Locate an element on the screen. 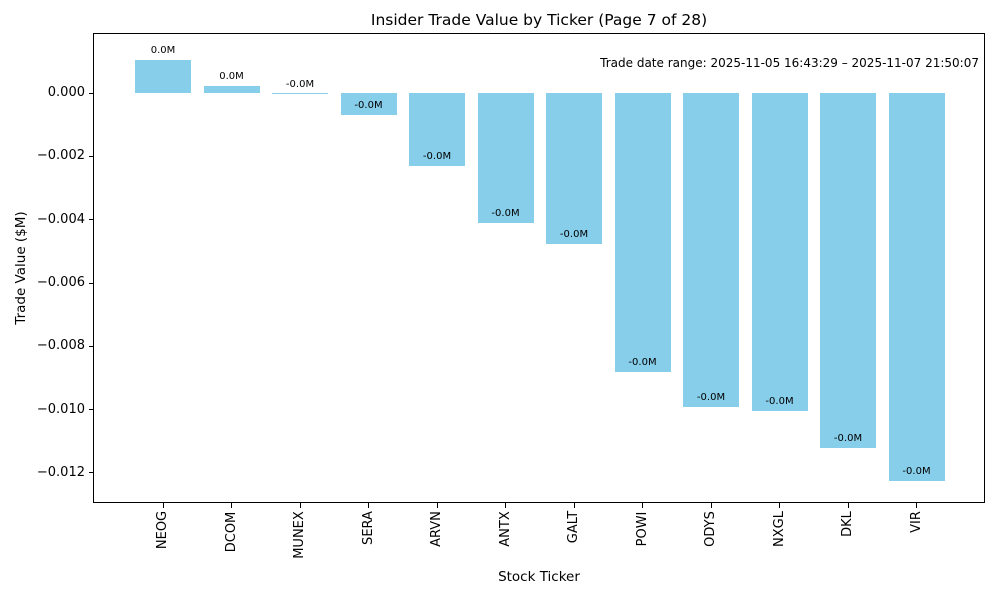  y-tick-label: −0.004 is located at coordinates (60, 219).